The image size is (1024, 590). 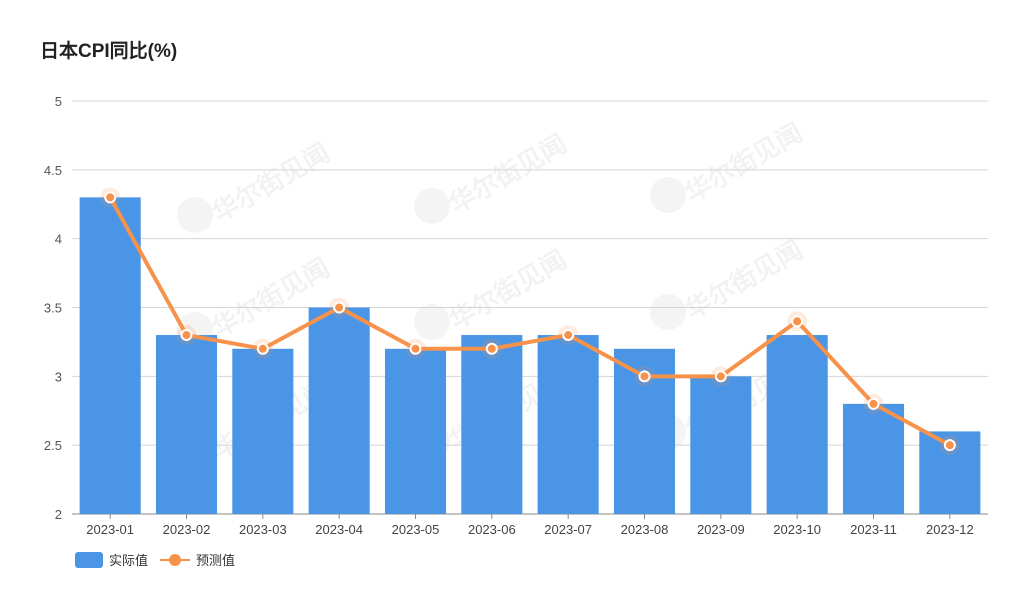 I want to click on y-tick-label: 2, so click(x=58, y=514).